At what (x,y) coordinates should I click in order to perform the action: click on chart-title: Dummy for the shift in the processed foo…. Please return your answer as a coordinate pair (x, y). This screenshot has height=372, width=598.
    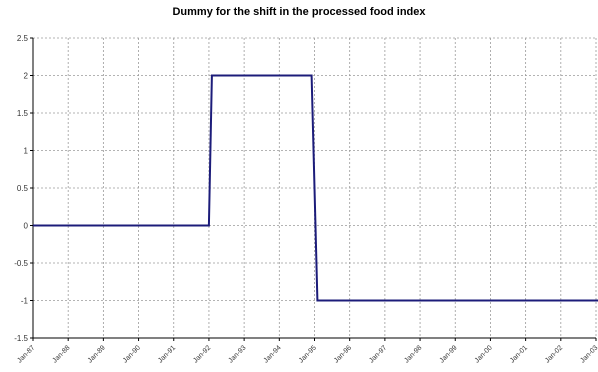
    Looking at the image, I should click on (299, 12).